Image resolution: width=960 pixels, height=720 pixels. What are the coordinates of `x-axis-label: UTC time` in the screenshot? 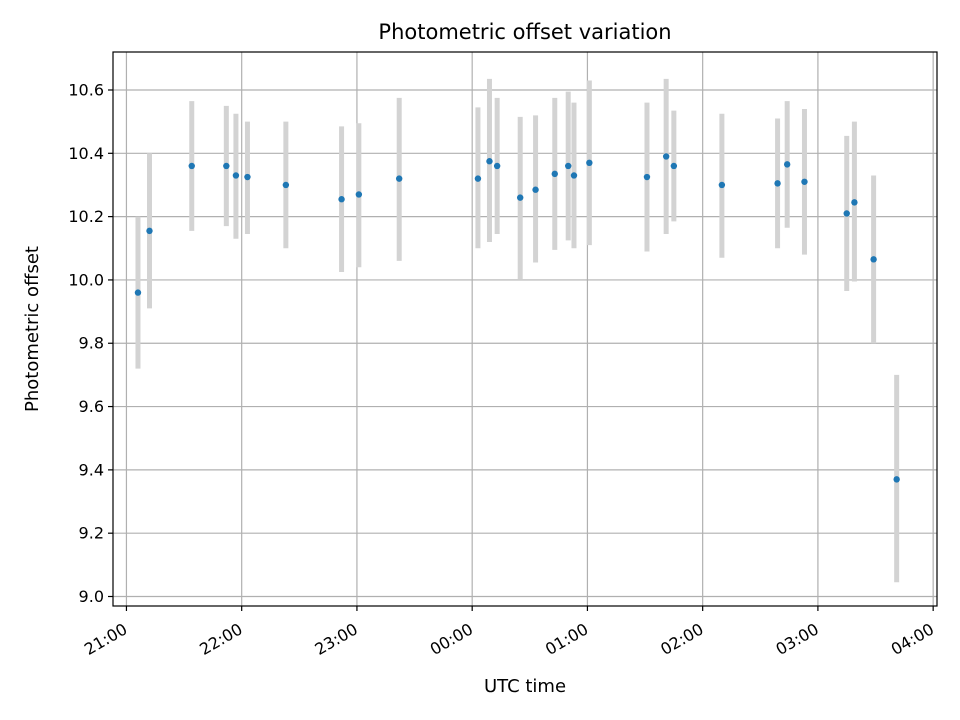 It's located at (525, 686).